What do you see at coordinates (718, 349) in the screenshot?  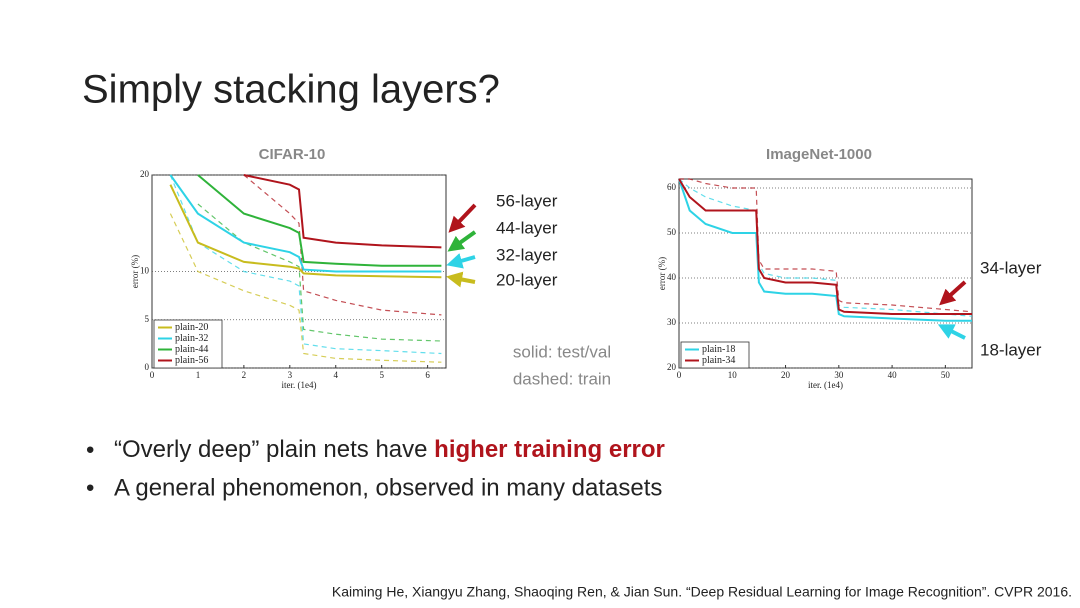 I see `legend-label: plain-18` at bounding box center [718, 349].